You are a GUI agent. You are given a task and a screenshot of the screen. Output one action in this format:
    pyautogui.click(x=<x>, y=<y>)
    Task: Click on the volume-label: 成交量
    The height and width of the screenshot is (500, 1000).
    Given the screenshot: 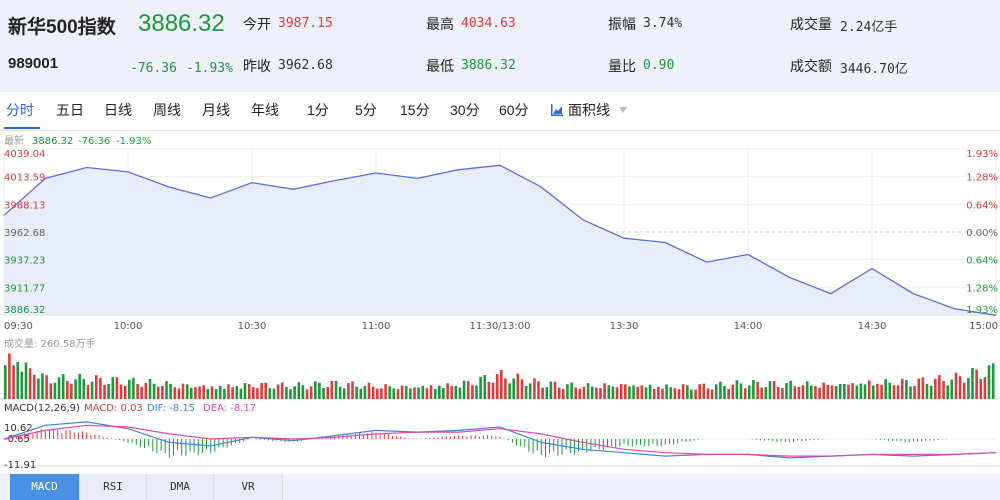 What is the action you would take?
    pyautogui.click(x=811, y=24)
    